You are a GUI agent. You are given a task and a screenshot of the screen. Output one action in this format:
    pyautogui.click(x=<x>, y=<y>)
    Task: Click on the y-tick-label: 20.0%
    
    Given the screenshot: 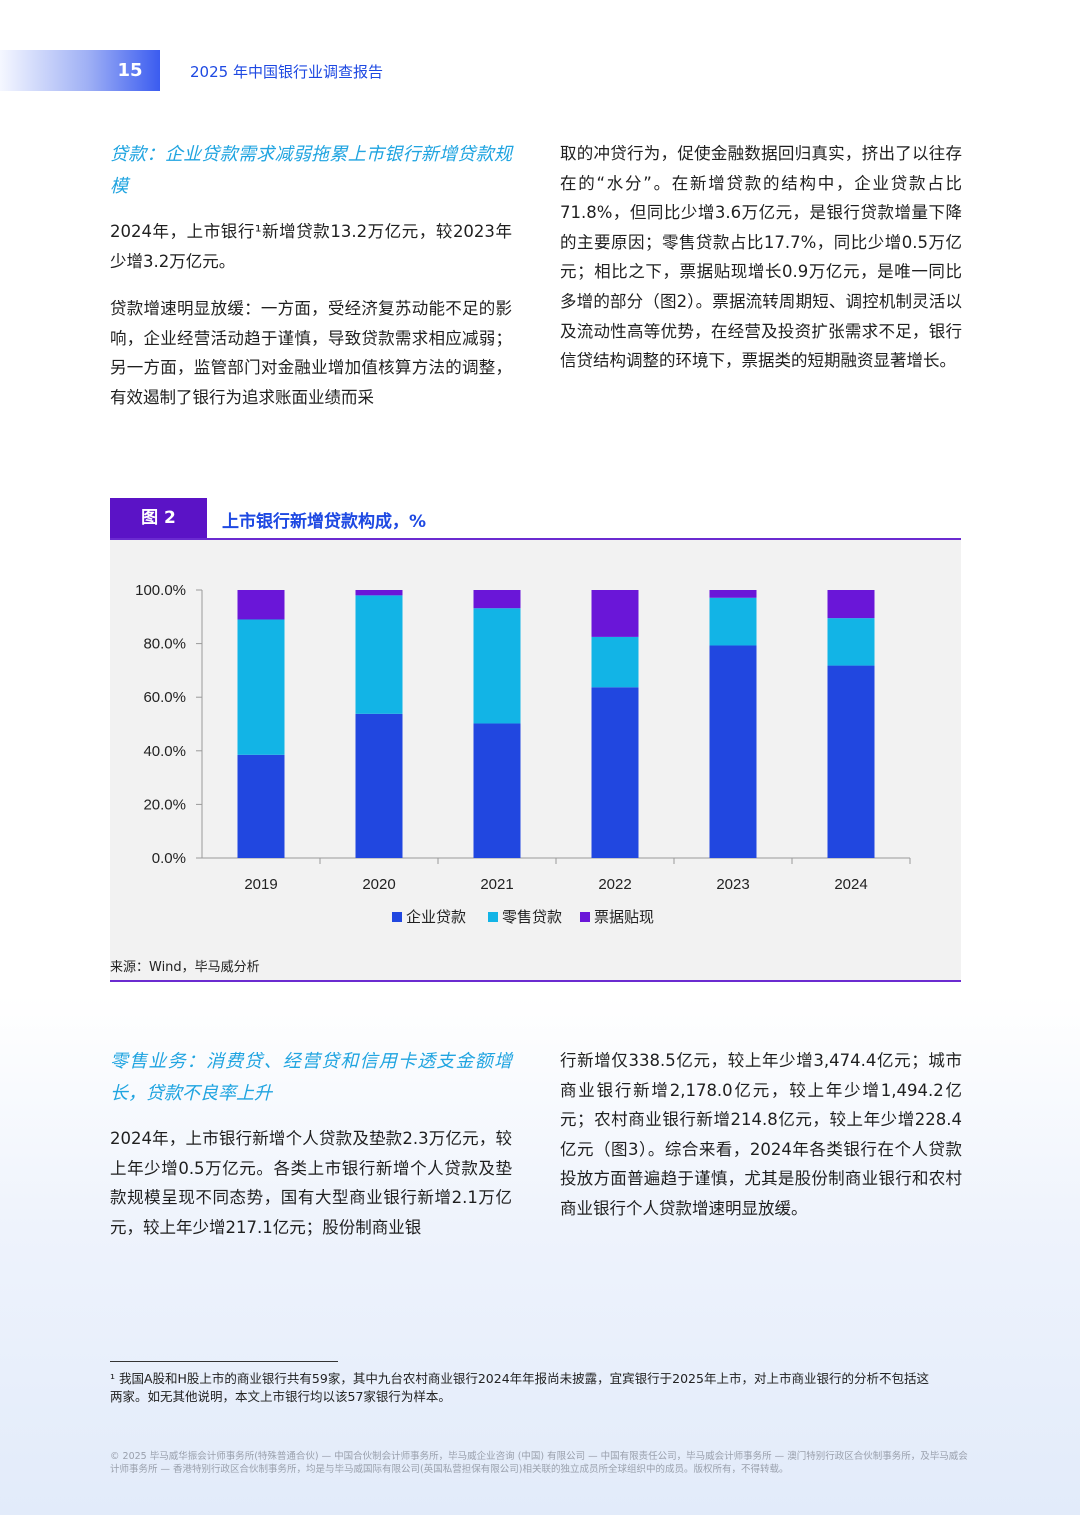 What is the action you would take?
    pyautogui.click(x=164, y=804)
    